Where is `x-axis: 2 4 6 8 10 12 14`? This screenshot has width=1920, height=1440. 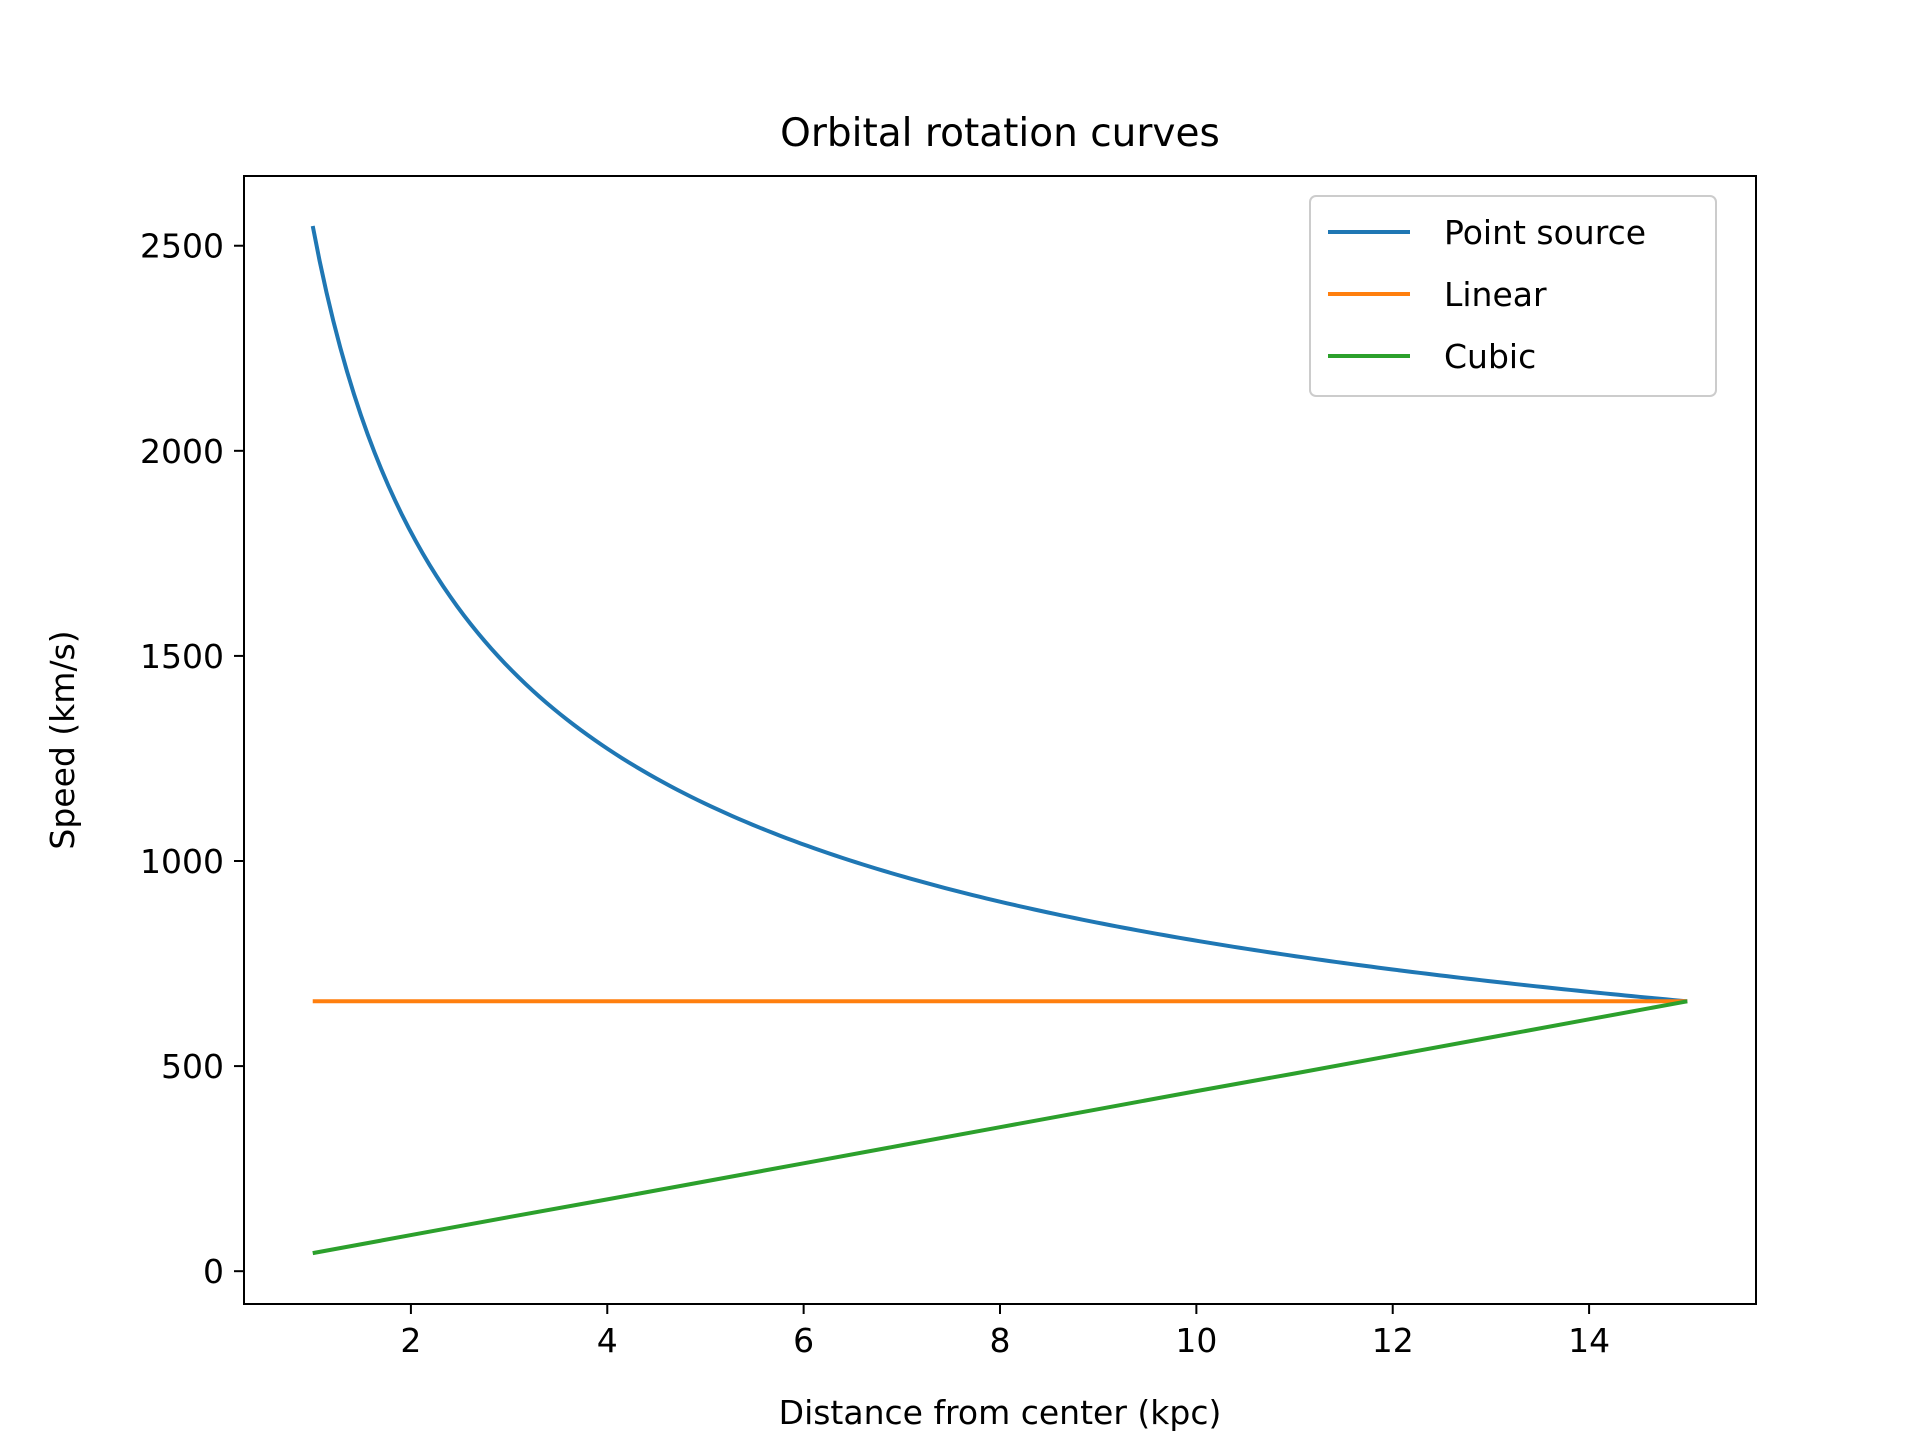
x-axis: 2 4 6 8 10 12 14 is located at coordinates (1005, 1332).